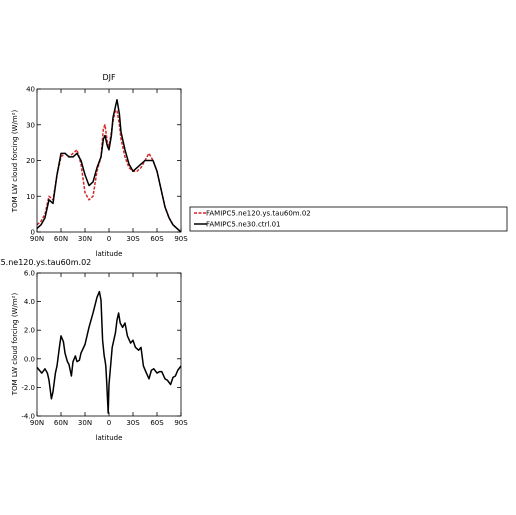 The width and height of the screenshot is (516, 515). Describe the element at coordinates (33, 233) in the screenshot. I see `panel-top-y-tick-label: 0` at that location.